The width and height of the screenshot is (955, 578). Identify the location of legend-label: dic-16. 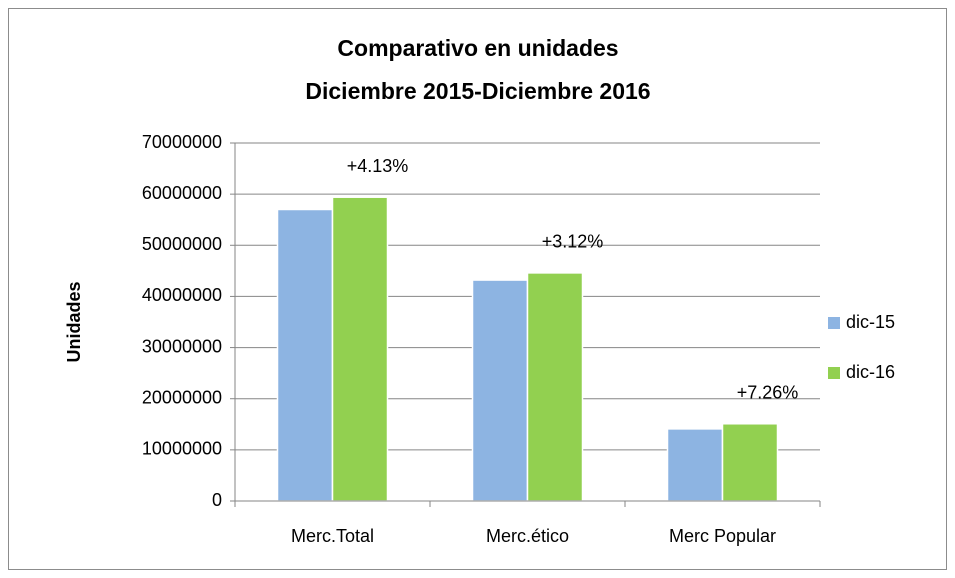
(870, 372).